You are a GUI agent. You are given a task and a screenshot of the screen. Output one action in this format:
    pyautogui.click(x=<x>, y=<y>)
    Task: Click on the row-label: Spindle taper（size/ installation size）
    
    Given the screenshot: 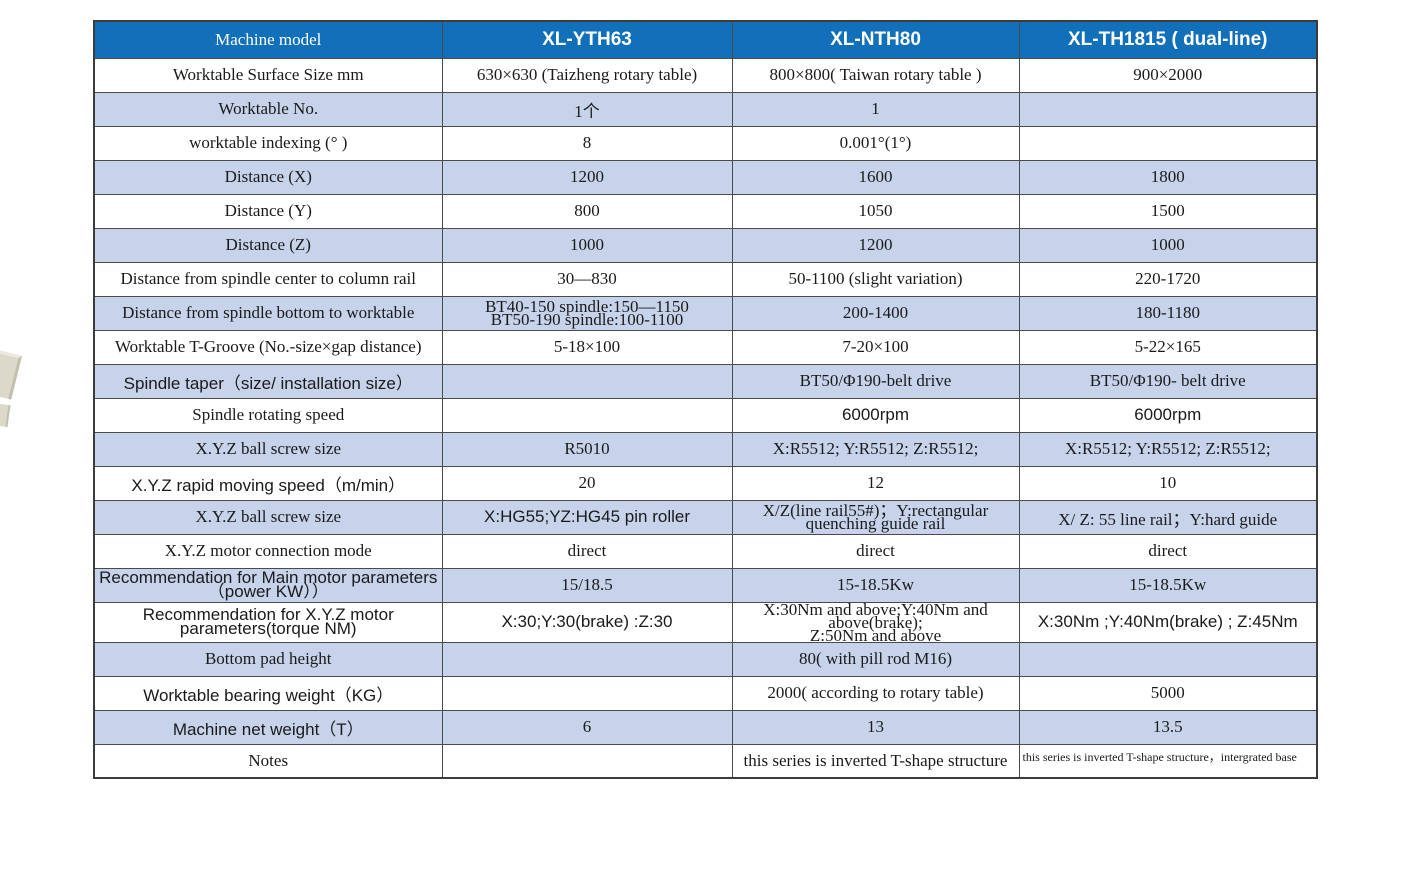 What is the action you would take?
    pyautogui.click(x=268, y=381)
    